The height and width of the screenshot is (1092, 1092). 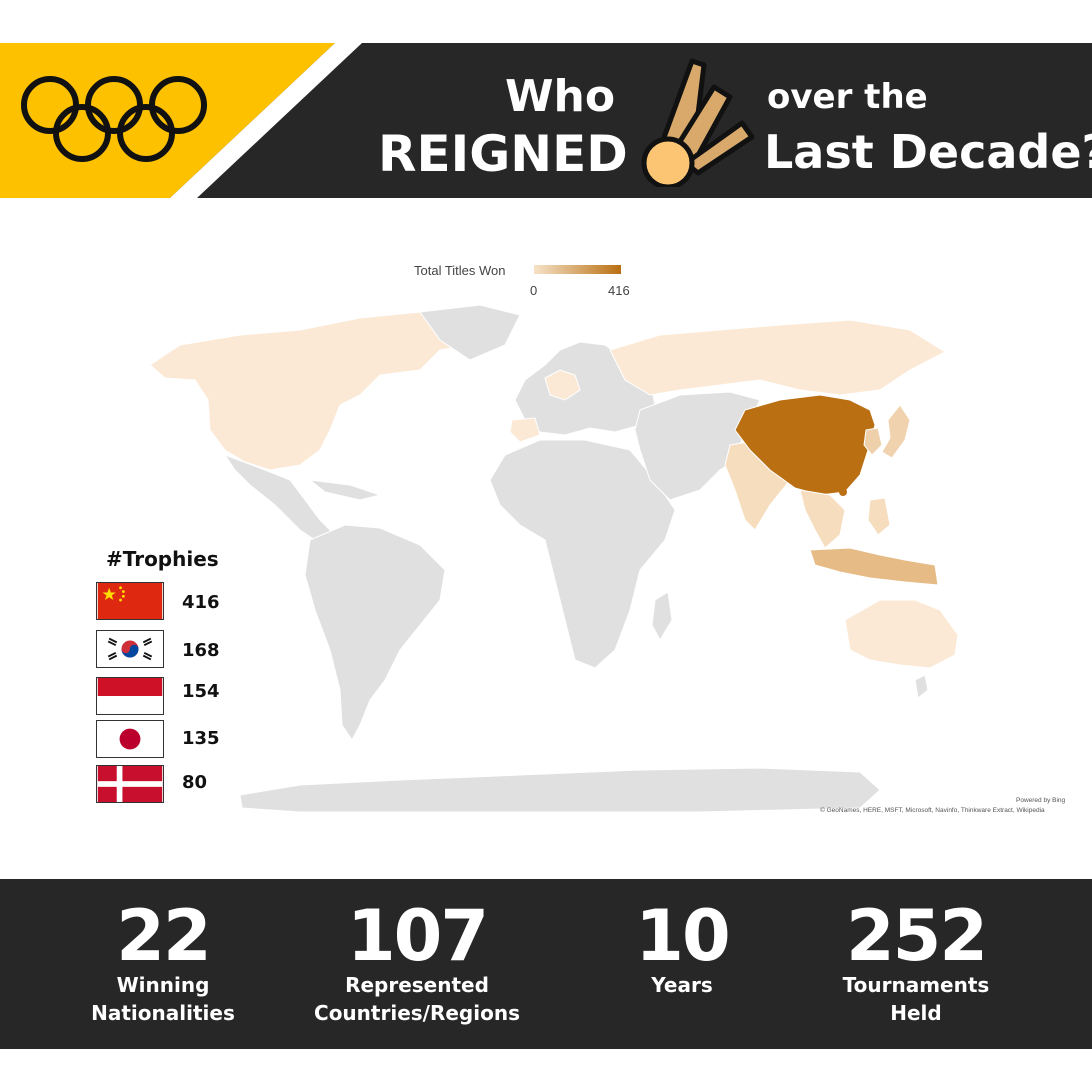 I want to click on trophies-title: #Trophies, so click(x=162, y=559).